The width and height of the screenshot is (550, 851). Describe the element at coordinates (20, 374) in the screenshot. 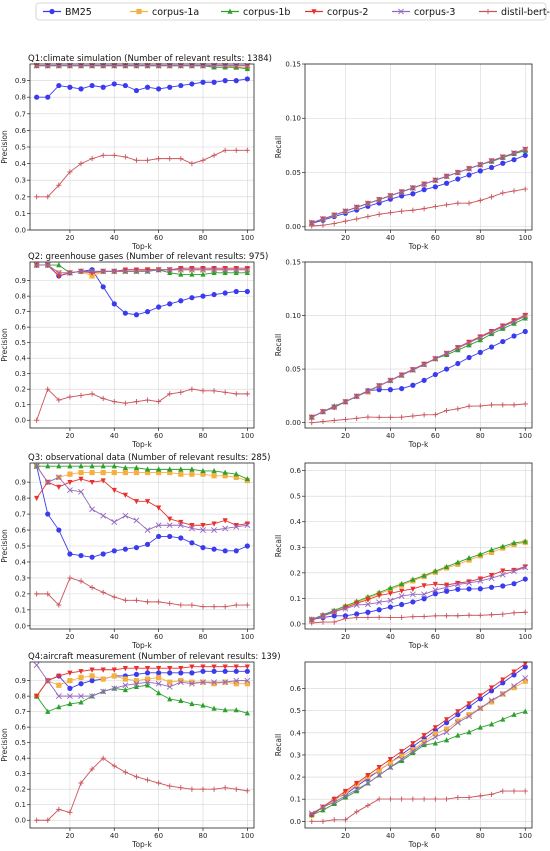

I see `y-tick-label: 0.3` at that location.